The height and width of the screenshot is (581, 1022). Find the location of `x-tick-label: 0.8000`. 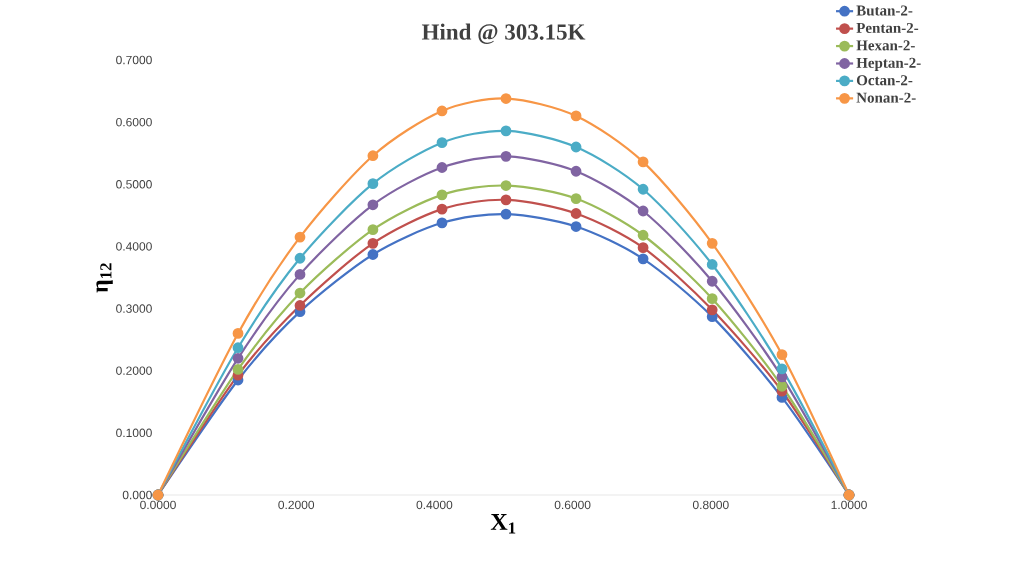

x-tick-label: 0.8000 is located at coordinates (710, 505).